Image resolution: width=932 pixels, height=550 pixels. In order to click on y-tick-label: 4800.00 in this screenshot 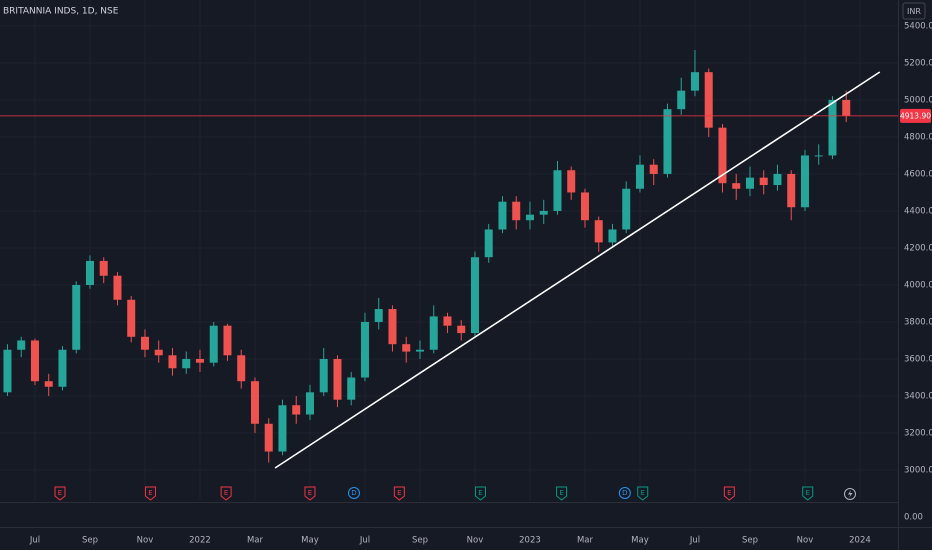, I will do `click(918, 137)`.